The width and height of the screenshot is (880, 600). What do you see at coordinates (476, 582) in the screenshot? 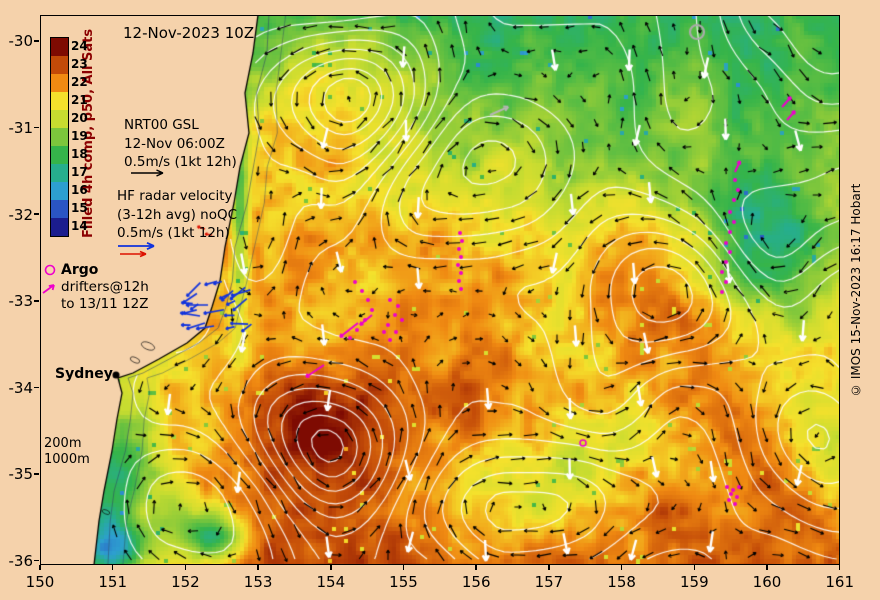
I see `x-tick-label: 156` at bounding box center [476, 582].